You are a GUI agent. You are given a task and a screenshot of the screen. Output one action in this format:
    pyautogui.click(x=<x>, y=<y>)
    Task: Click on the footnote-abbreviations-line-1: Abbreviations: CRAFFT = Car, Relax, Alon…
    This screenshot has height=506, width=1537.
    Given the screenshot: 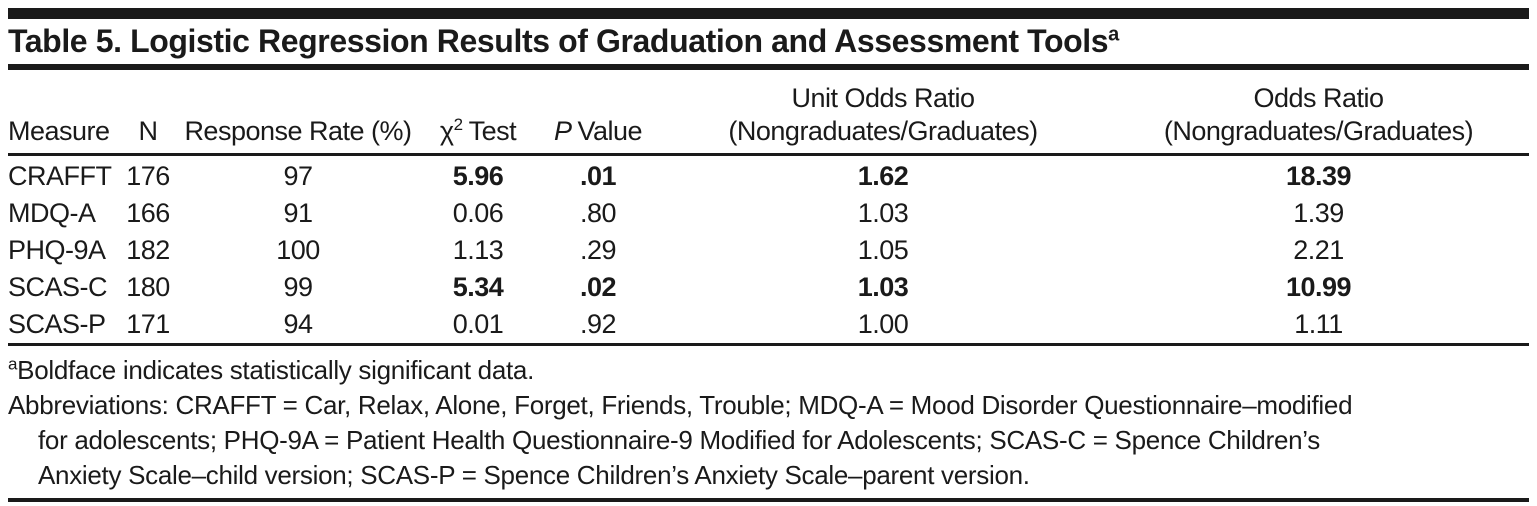 What is the action you would take?
    pyautogui.click(x=680, y=405)
    